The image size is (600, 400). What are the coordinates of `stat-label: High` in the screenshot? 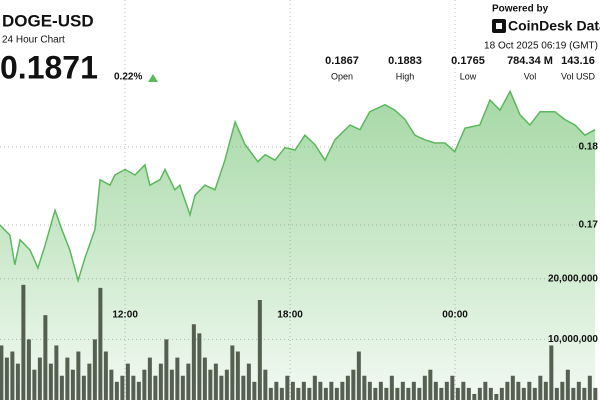 It's located at (405, 76).